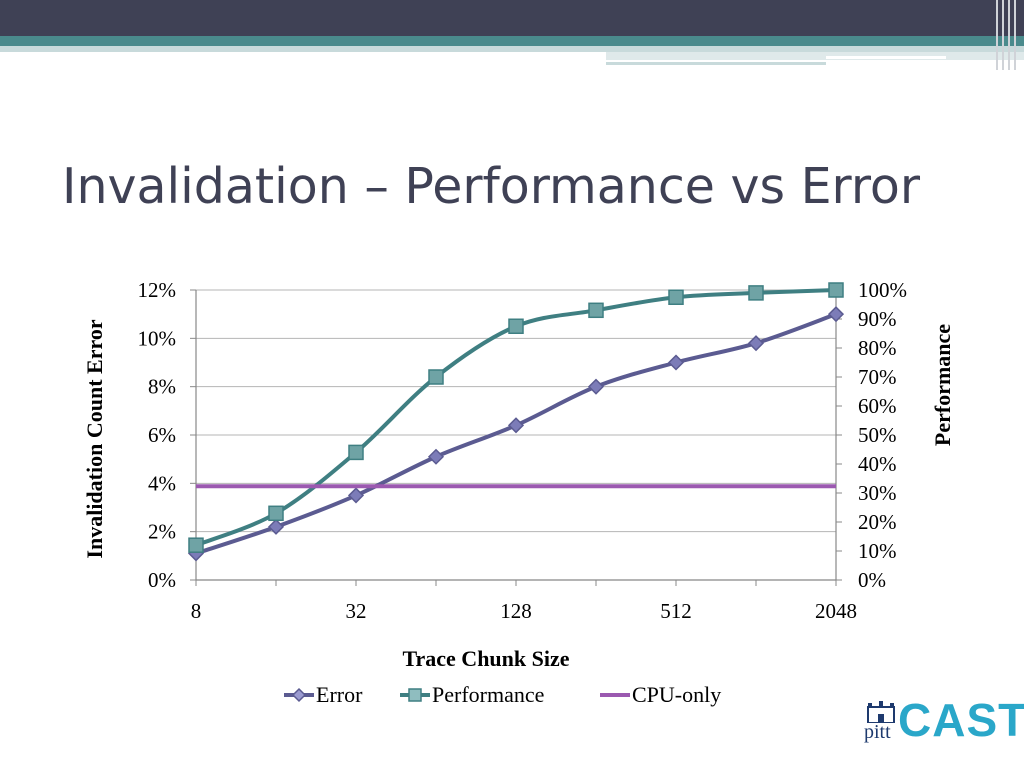 The image size is (1024, 768). What do you see at coordinates (877, 406) in the screenshot?
I see `y-right-tick-label: 60%` at bounding box center [877, 406].